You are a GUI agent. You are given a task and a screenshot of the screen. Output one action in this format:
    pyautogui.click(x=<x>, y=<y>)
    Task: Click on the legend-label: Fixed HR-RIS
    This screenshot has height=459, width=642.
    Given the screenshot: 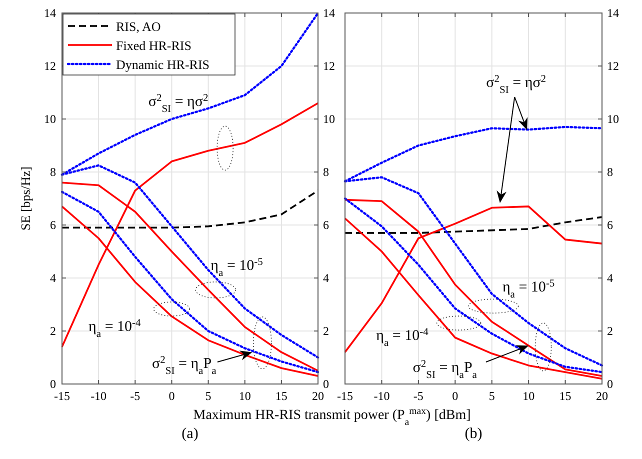 What is the action you would take?
    pyautogui.click(x=154, y=45)
    